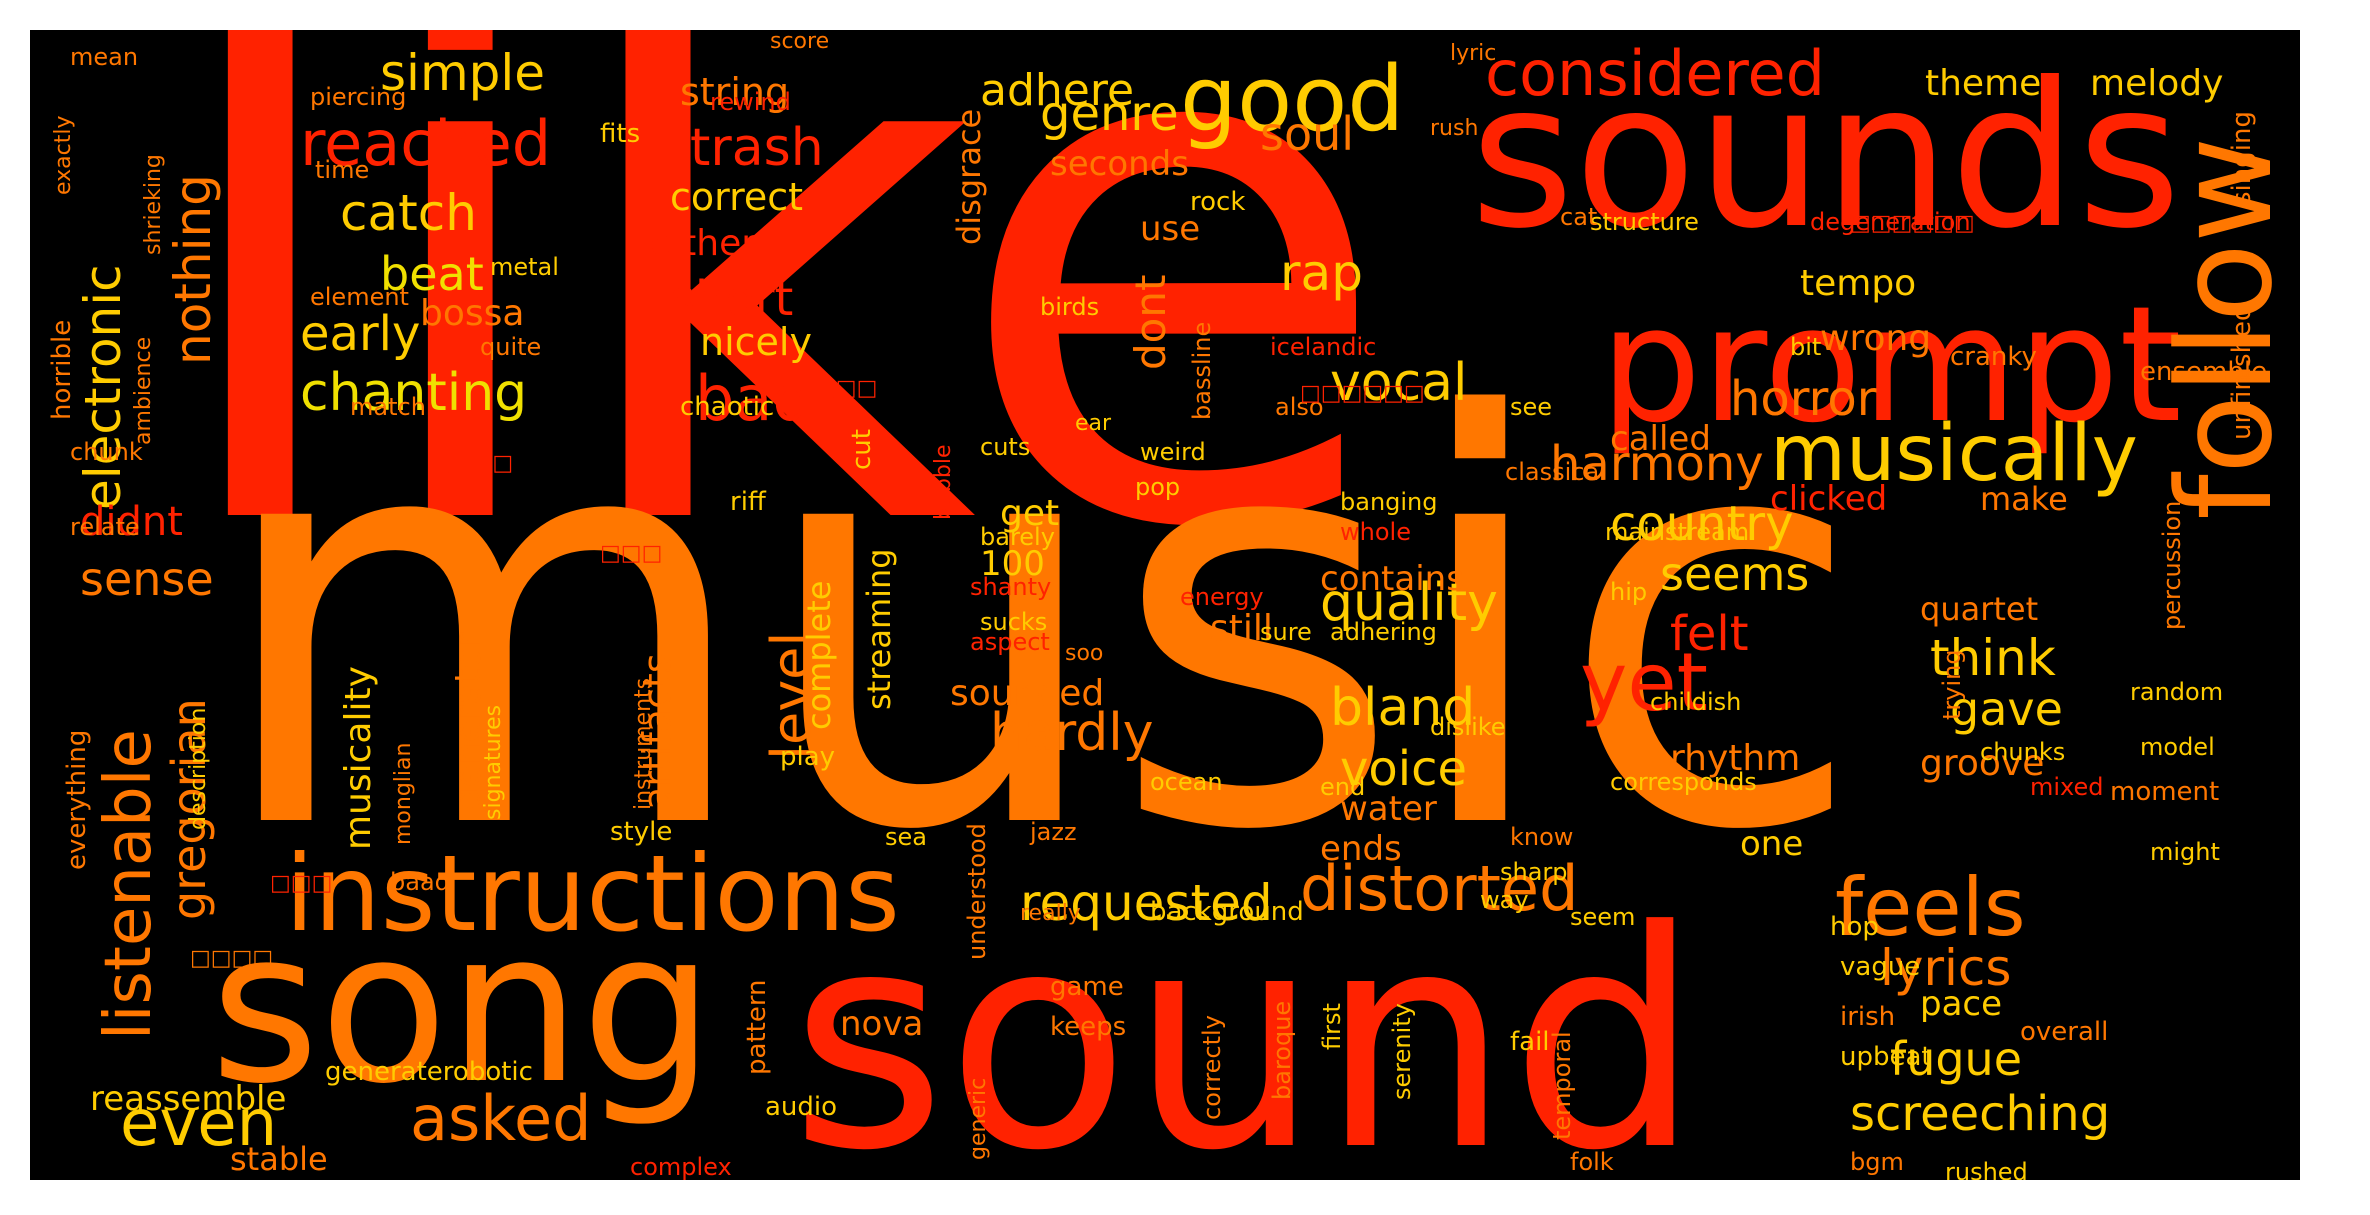 The width and height of the screenshot is (2370, 1215). What do you see at coordinates (2156, 83) in the screenshot?
I see `word-59: melody` at bounding box center [2156, 83].